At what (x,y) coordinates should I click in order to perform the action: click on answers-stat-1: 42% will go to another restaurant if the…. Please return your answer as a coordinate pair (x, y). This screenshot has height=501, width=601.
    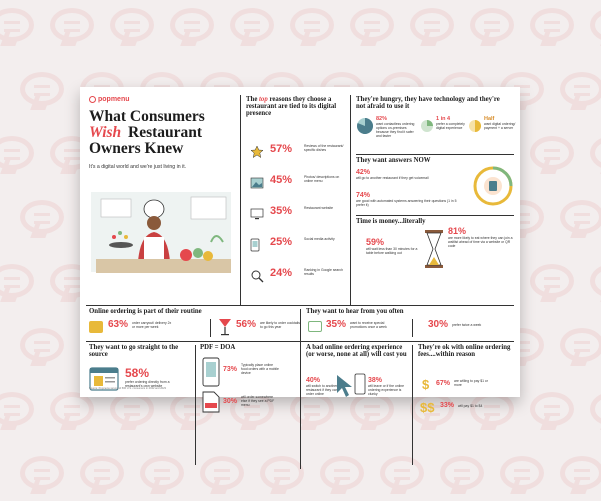
    Looking at the image, I should click on (411, 174).